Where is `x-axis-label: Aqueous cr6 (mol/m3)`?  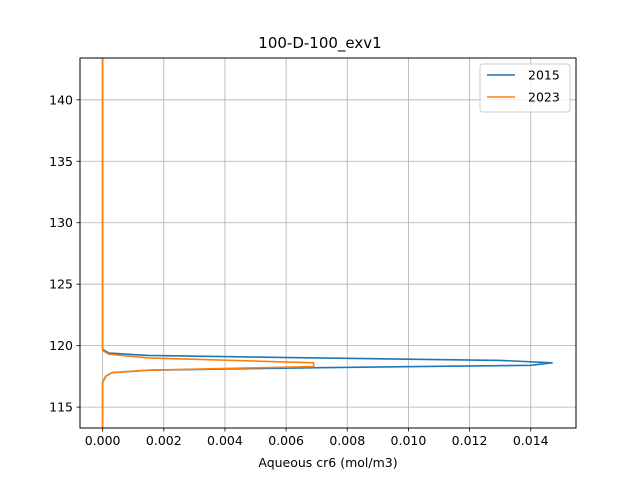 x-axis-label: Aqueous cr6 (mol/m3) is located at coordinates (327, 462).